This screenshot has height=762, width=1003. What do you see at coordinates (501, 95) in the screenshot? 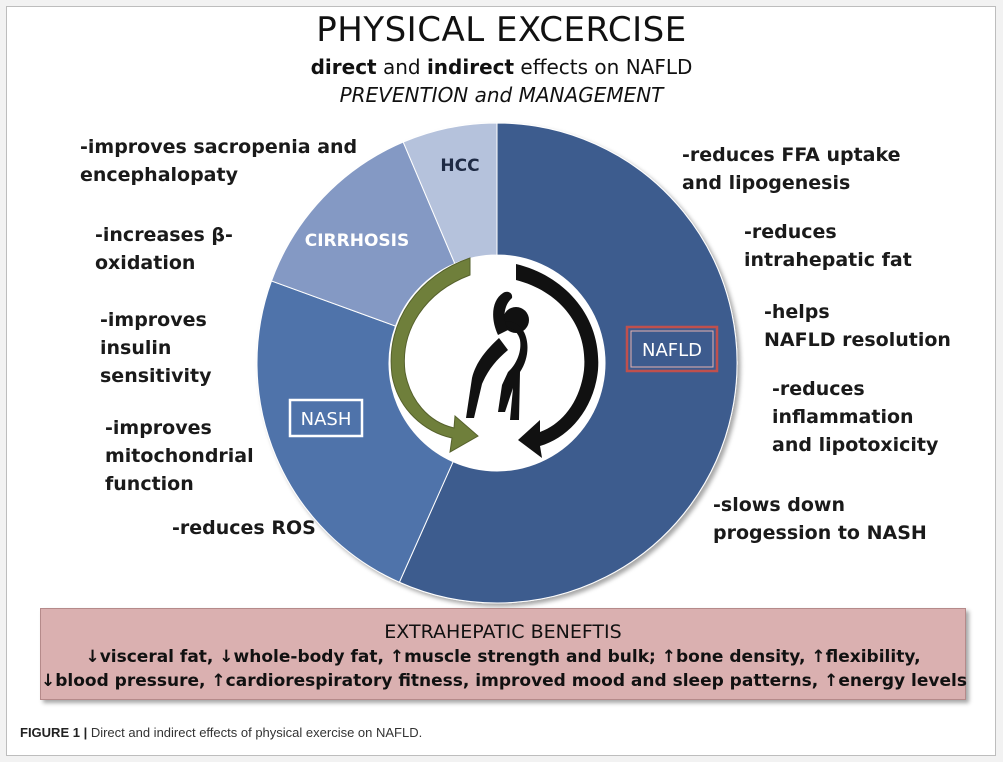
I see `figure-subtitle-prevention: PREVENTION and MANAGEMENT` at bounding box center [501, 95].